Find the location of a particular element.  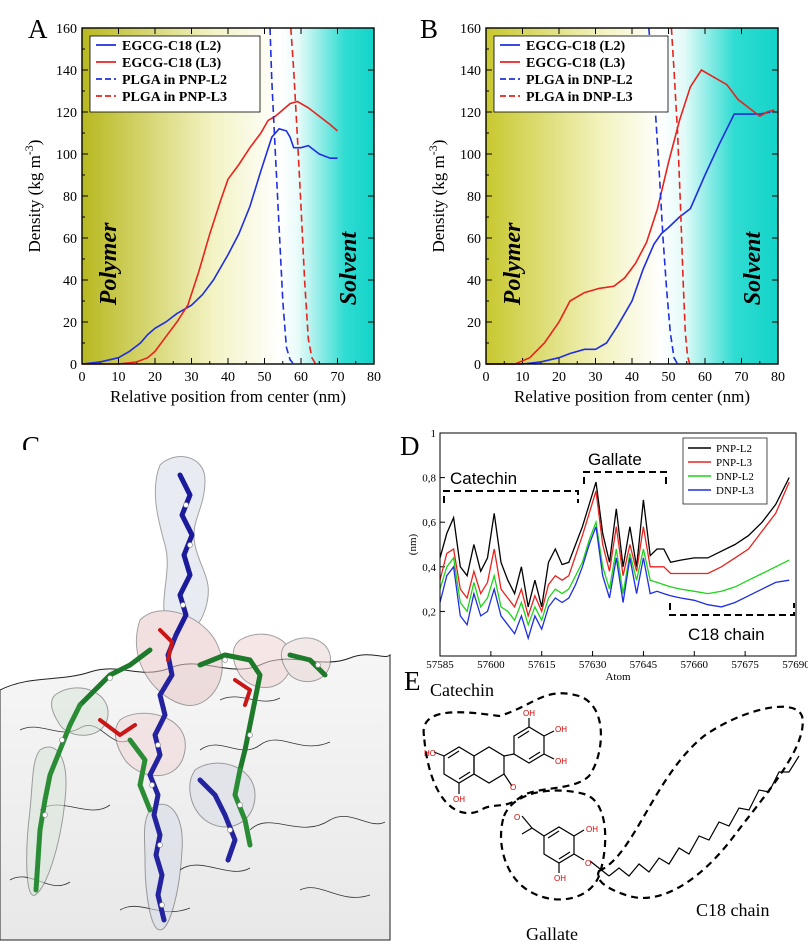

d-xtick-label: 57585 is located at coordinates (440, 665).